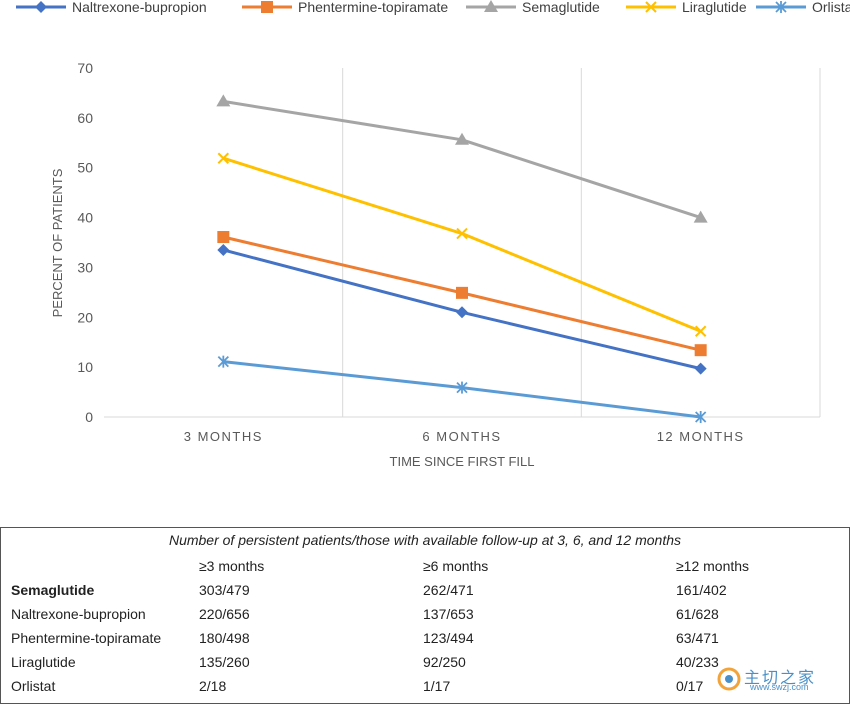 The width and height of the screenshot is (850, 704). I want to click on table-row: Orlistat 2/18 1/17 0/17, so click(425, 690).